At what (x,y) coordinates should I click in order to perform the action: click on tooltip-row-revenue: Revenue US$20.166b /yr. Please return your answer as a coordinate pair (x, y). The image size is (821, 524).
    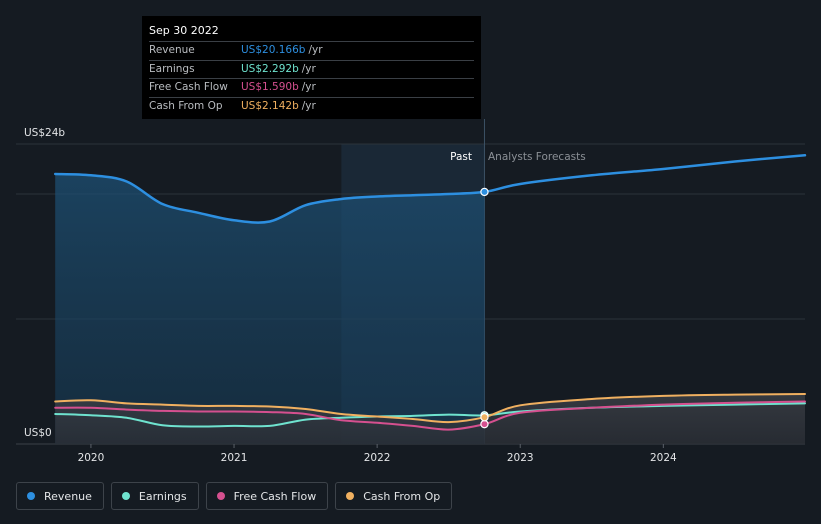
    Looking at the image, I should click on (311, 50).